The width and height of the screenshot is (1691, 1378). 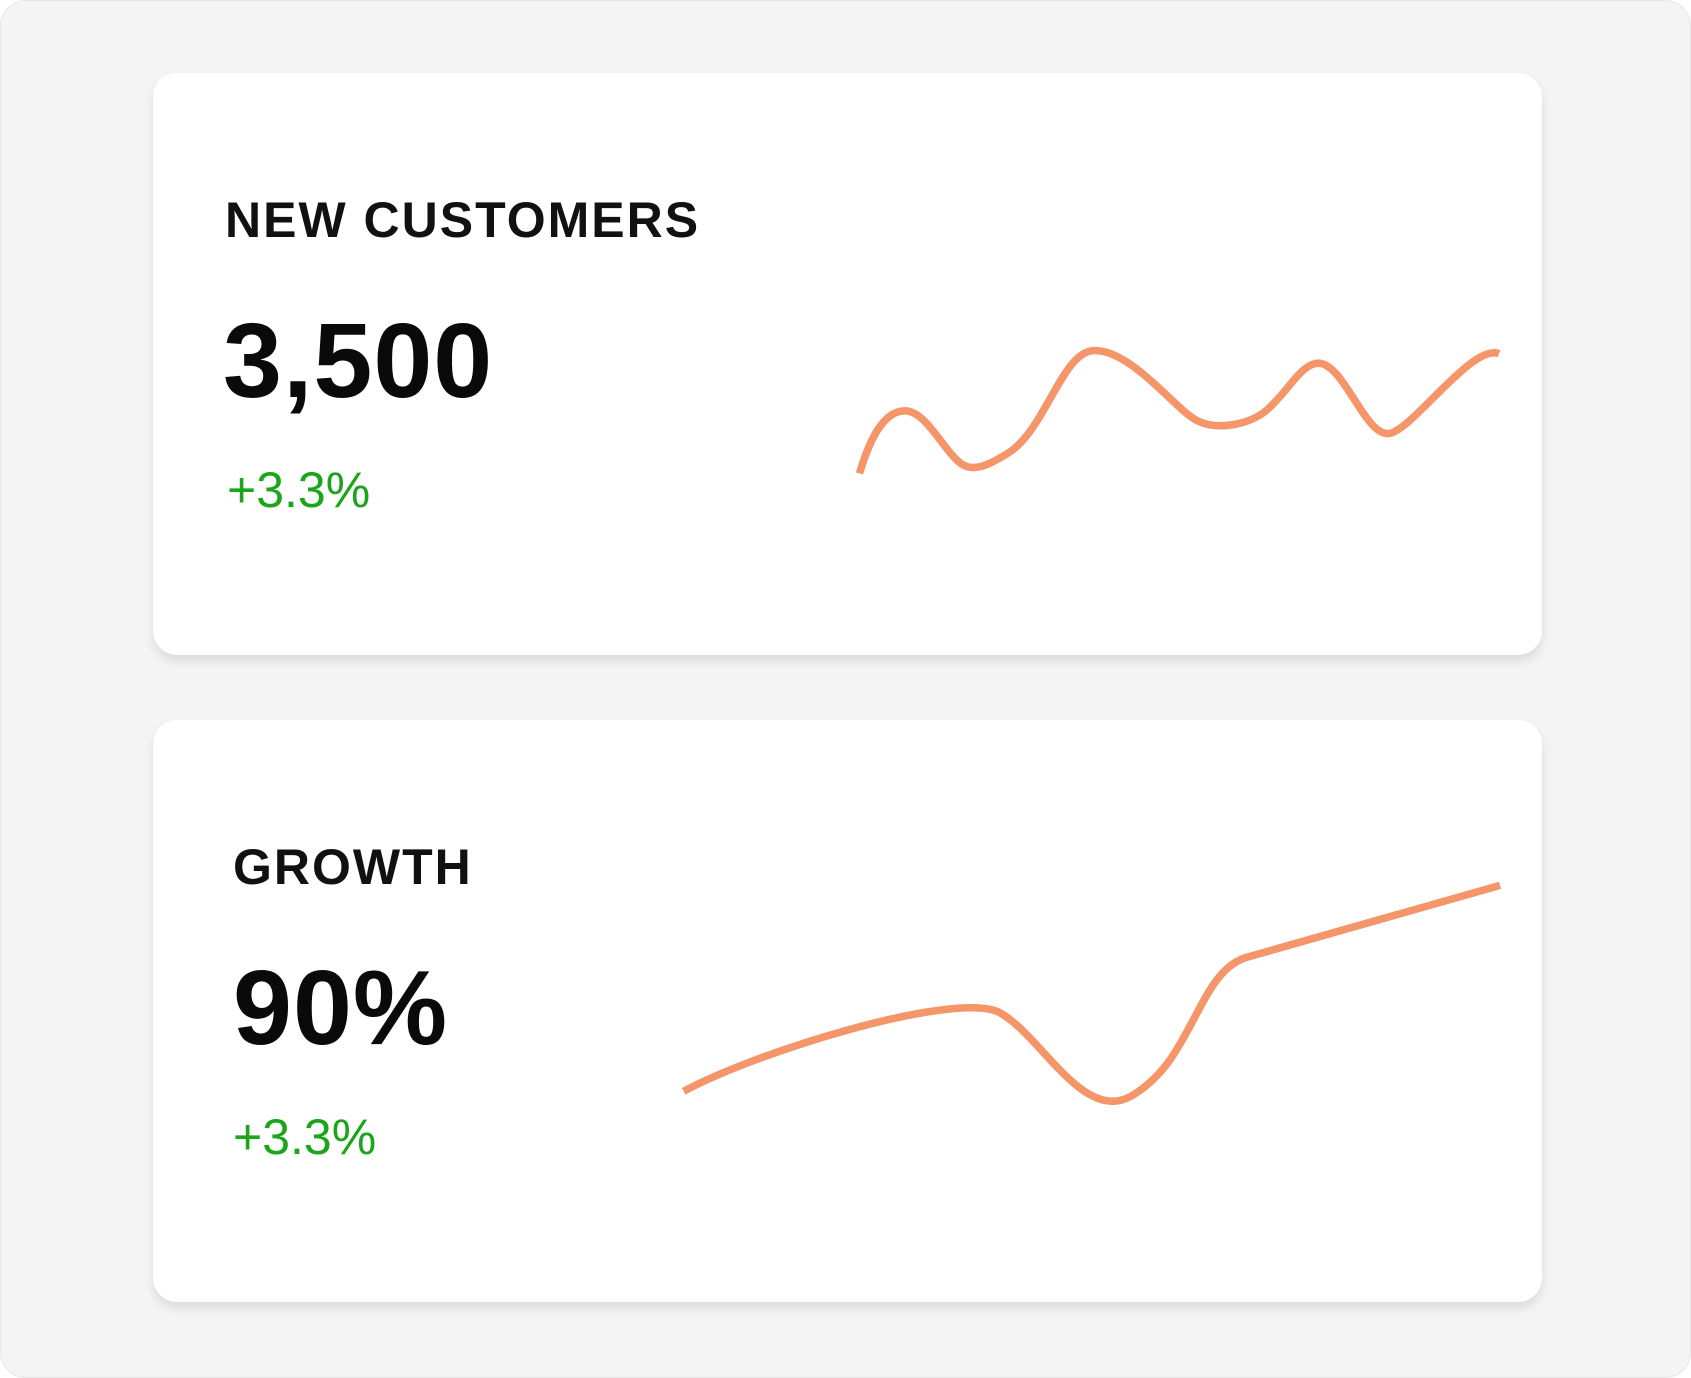 What do you see at coordinates (463, 220) in the screenshot?
I see `card-title: NEW CUSTOMERS` at bounding box center [463, 220].